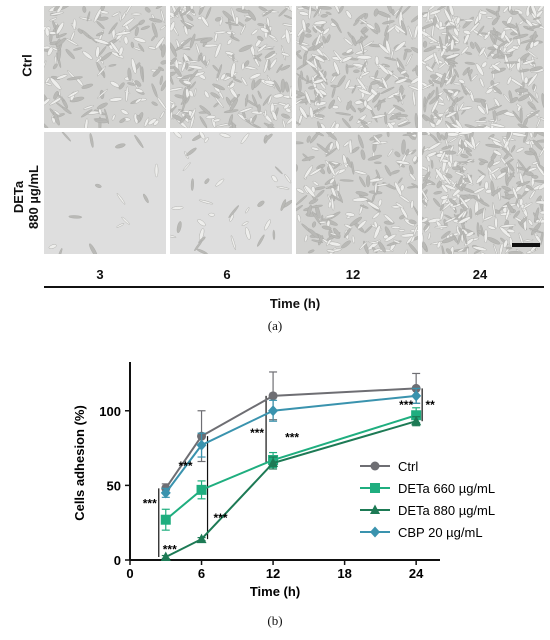 The image size is (550, 640). Describe the element at coordinates (526, 245) in the screenshot. I see `scale-bar` at that location.